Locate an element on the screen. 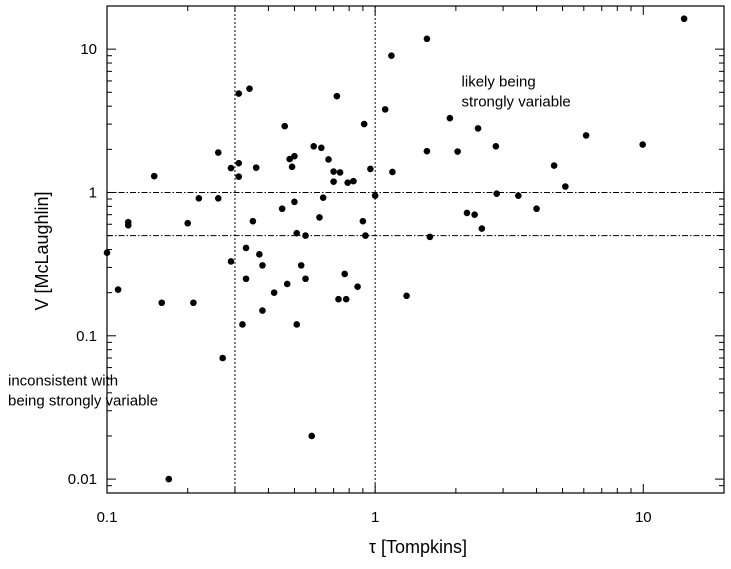 This screenshot has width=731, height=569. x-tick-label: 1 is located at coordinates (375, 517).